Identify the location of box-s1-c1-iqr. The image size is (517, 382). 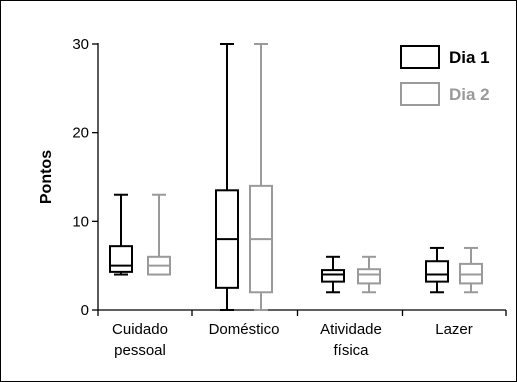
(121, 259).